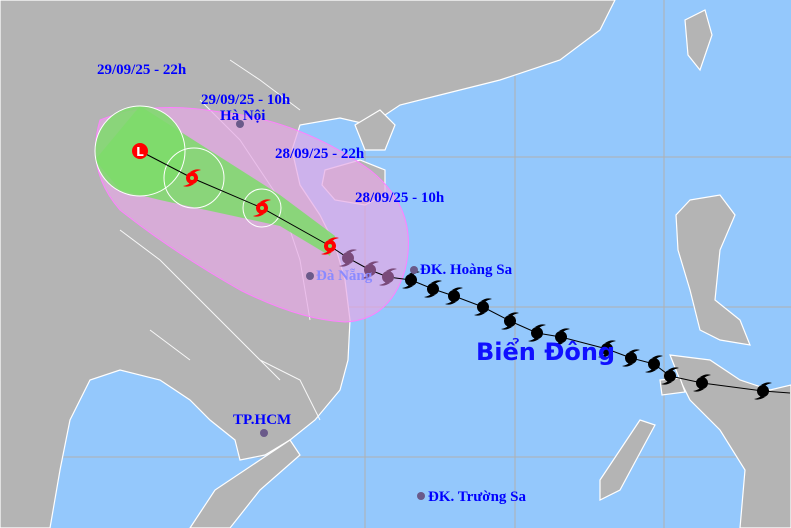  What do you see at coordinates (310, 276) in the screenshot?
I see `city-dot-icon-danang` at bounding box center [310, 276].